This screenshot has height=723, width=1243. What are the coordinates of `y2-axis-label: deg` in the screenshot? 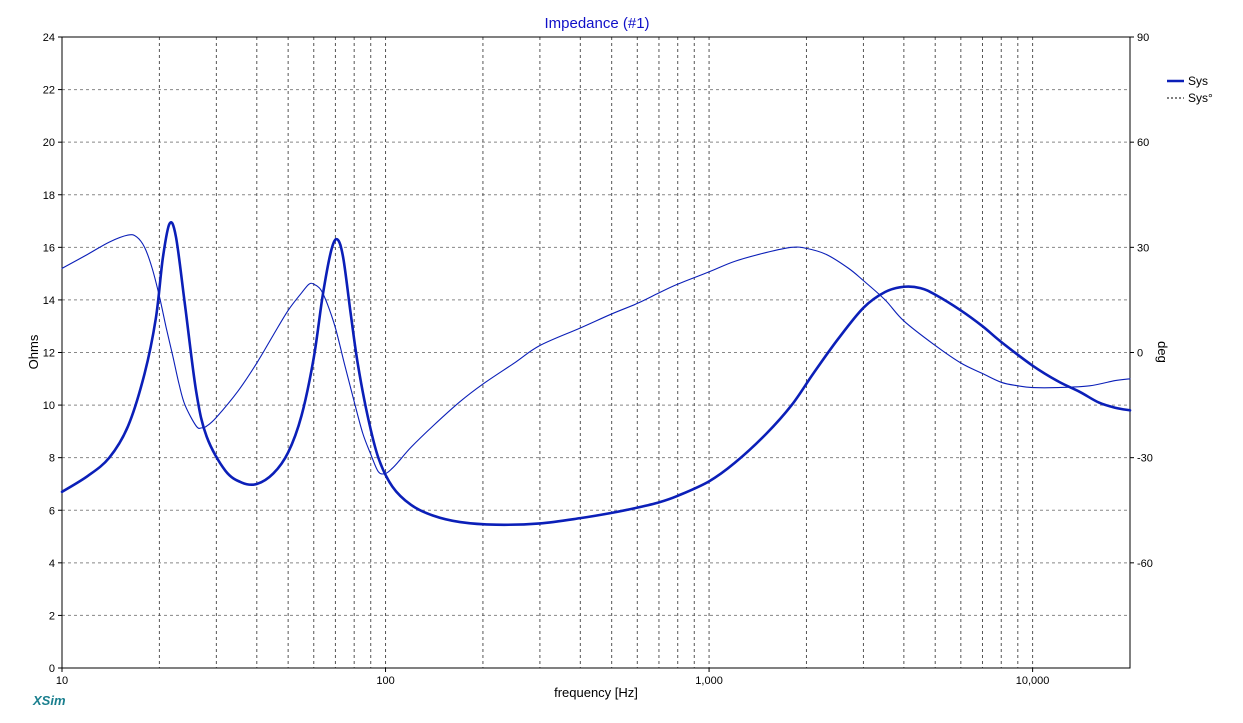 It's located at (1162, 352).